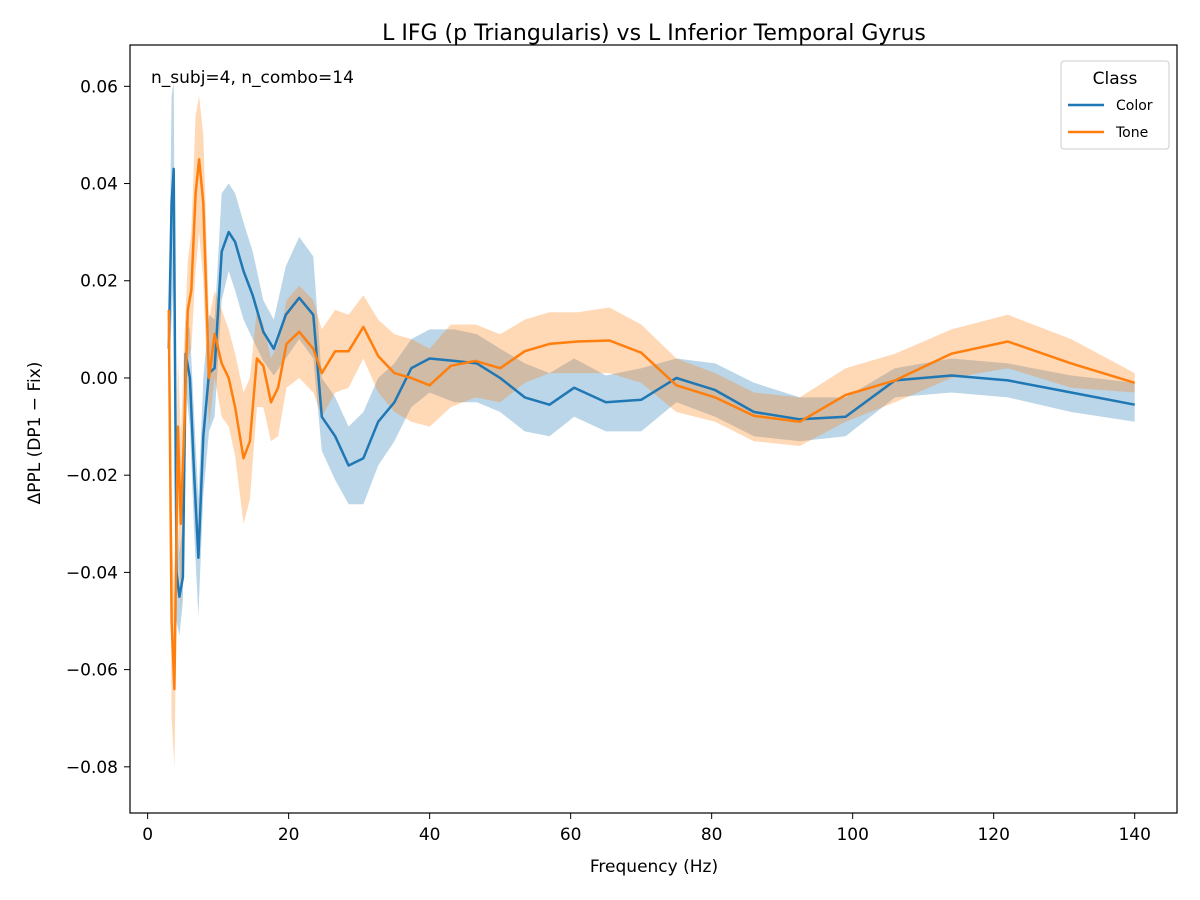  I want to click on legend-box, so click(1115, 105).